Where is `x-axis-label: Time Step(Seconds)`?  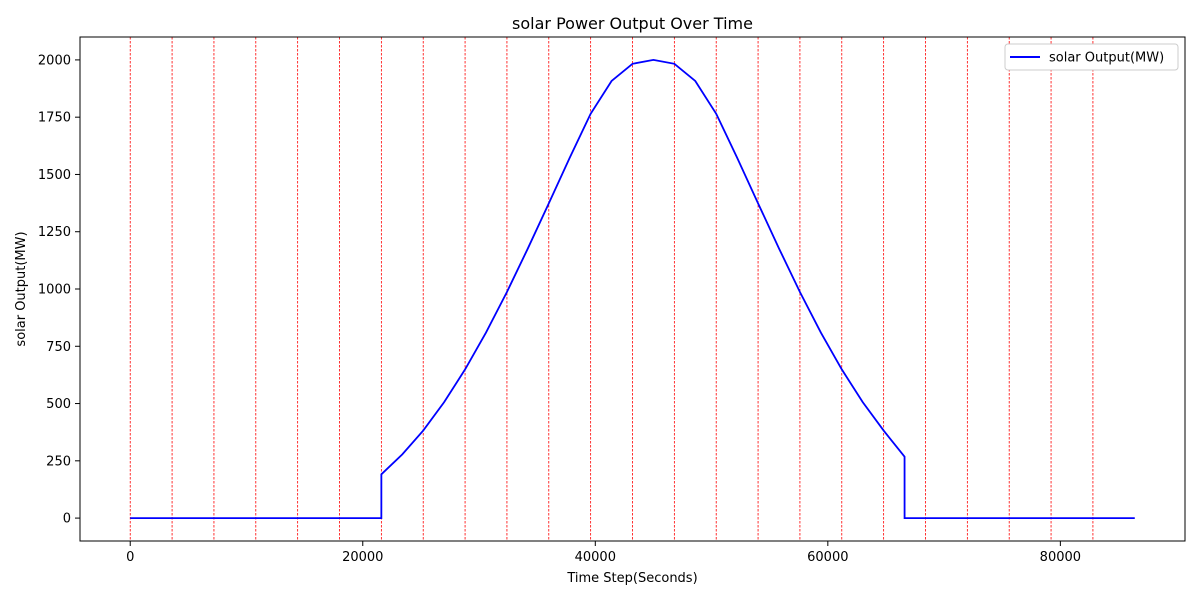
x-axis-label: Time Step(Seconds) is located at coordinates (631, 578).